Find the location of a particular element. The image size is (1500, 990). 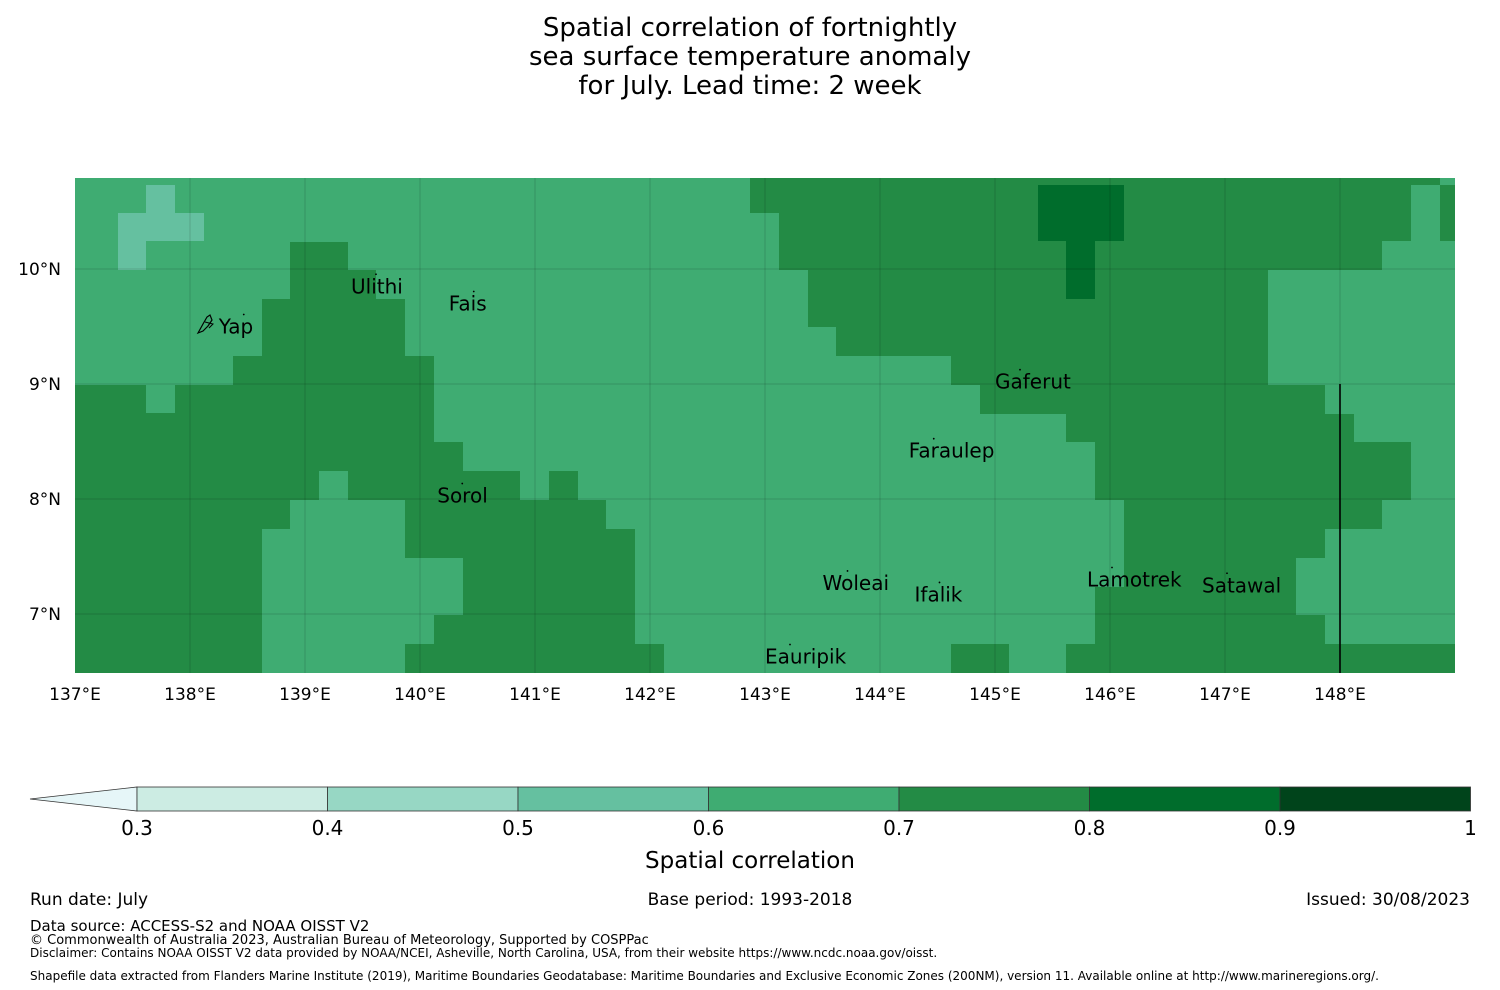

issued-date: Issued: 30/08/2023 is located at coordinates (1388, 900).